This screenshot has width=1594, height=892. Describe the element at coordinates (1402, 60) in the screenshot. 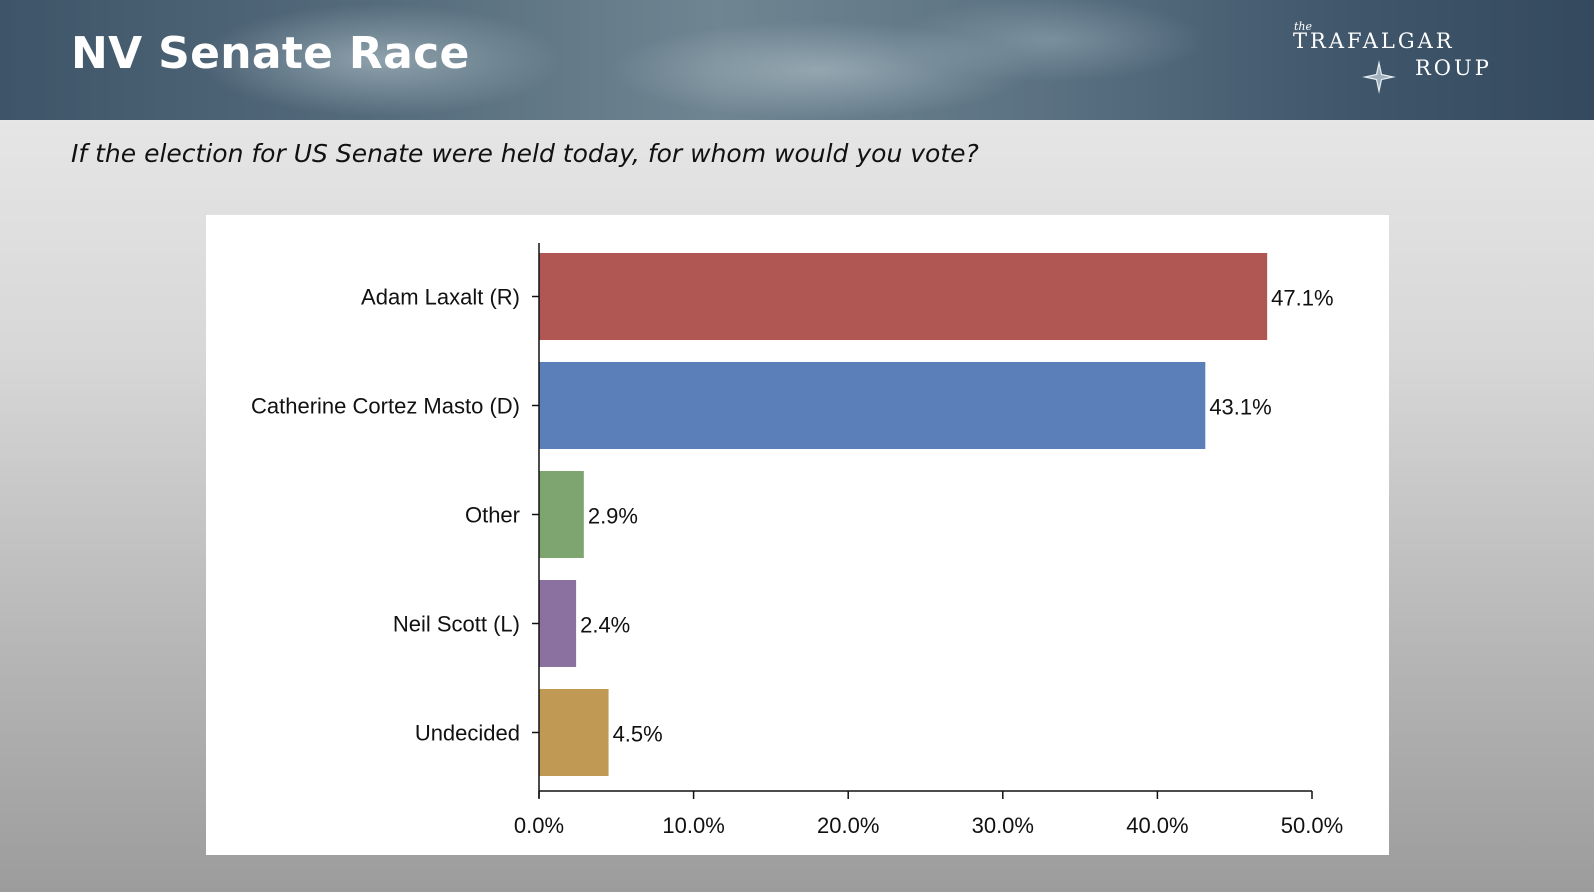

I see `trafalgar-group-logo: the TRAFALGAR ROUP` at that location.